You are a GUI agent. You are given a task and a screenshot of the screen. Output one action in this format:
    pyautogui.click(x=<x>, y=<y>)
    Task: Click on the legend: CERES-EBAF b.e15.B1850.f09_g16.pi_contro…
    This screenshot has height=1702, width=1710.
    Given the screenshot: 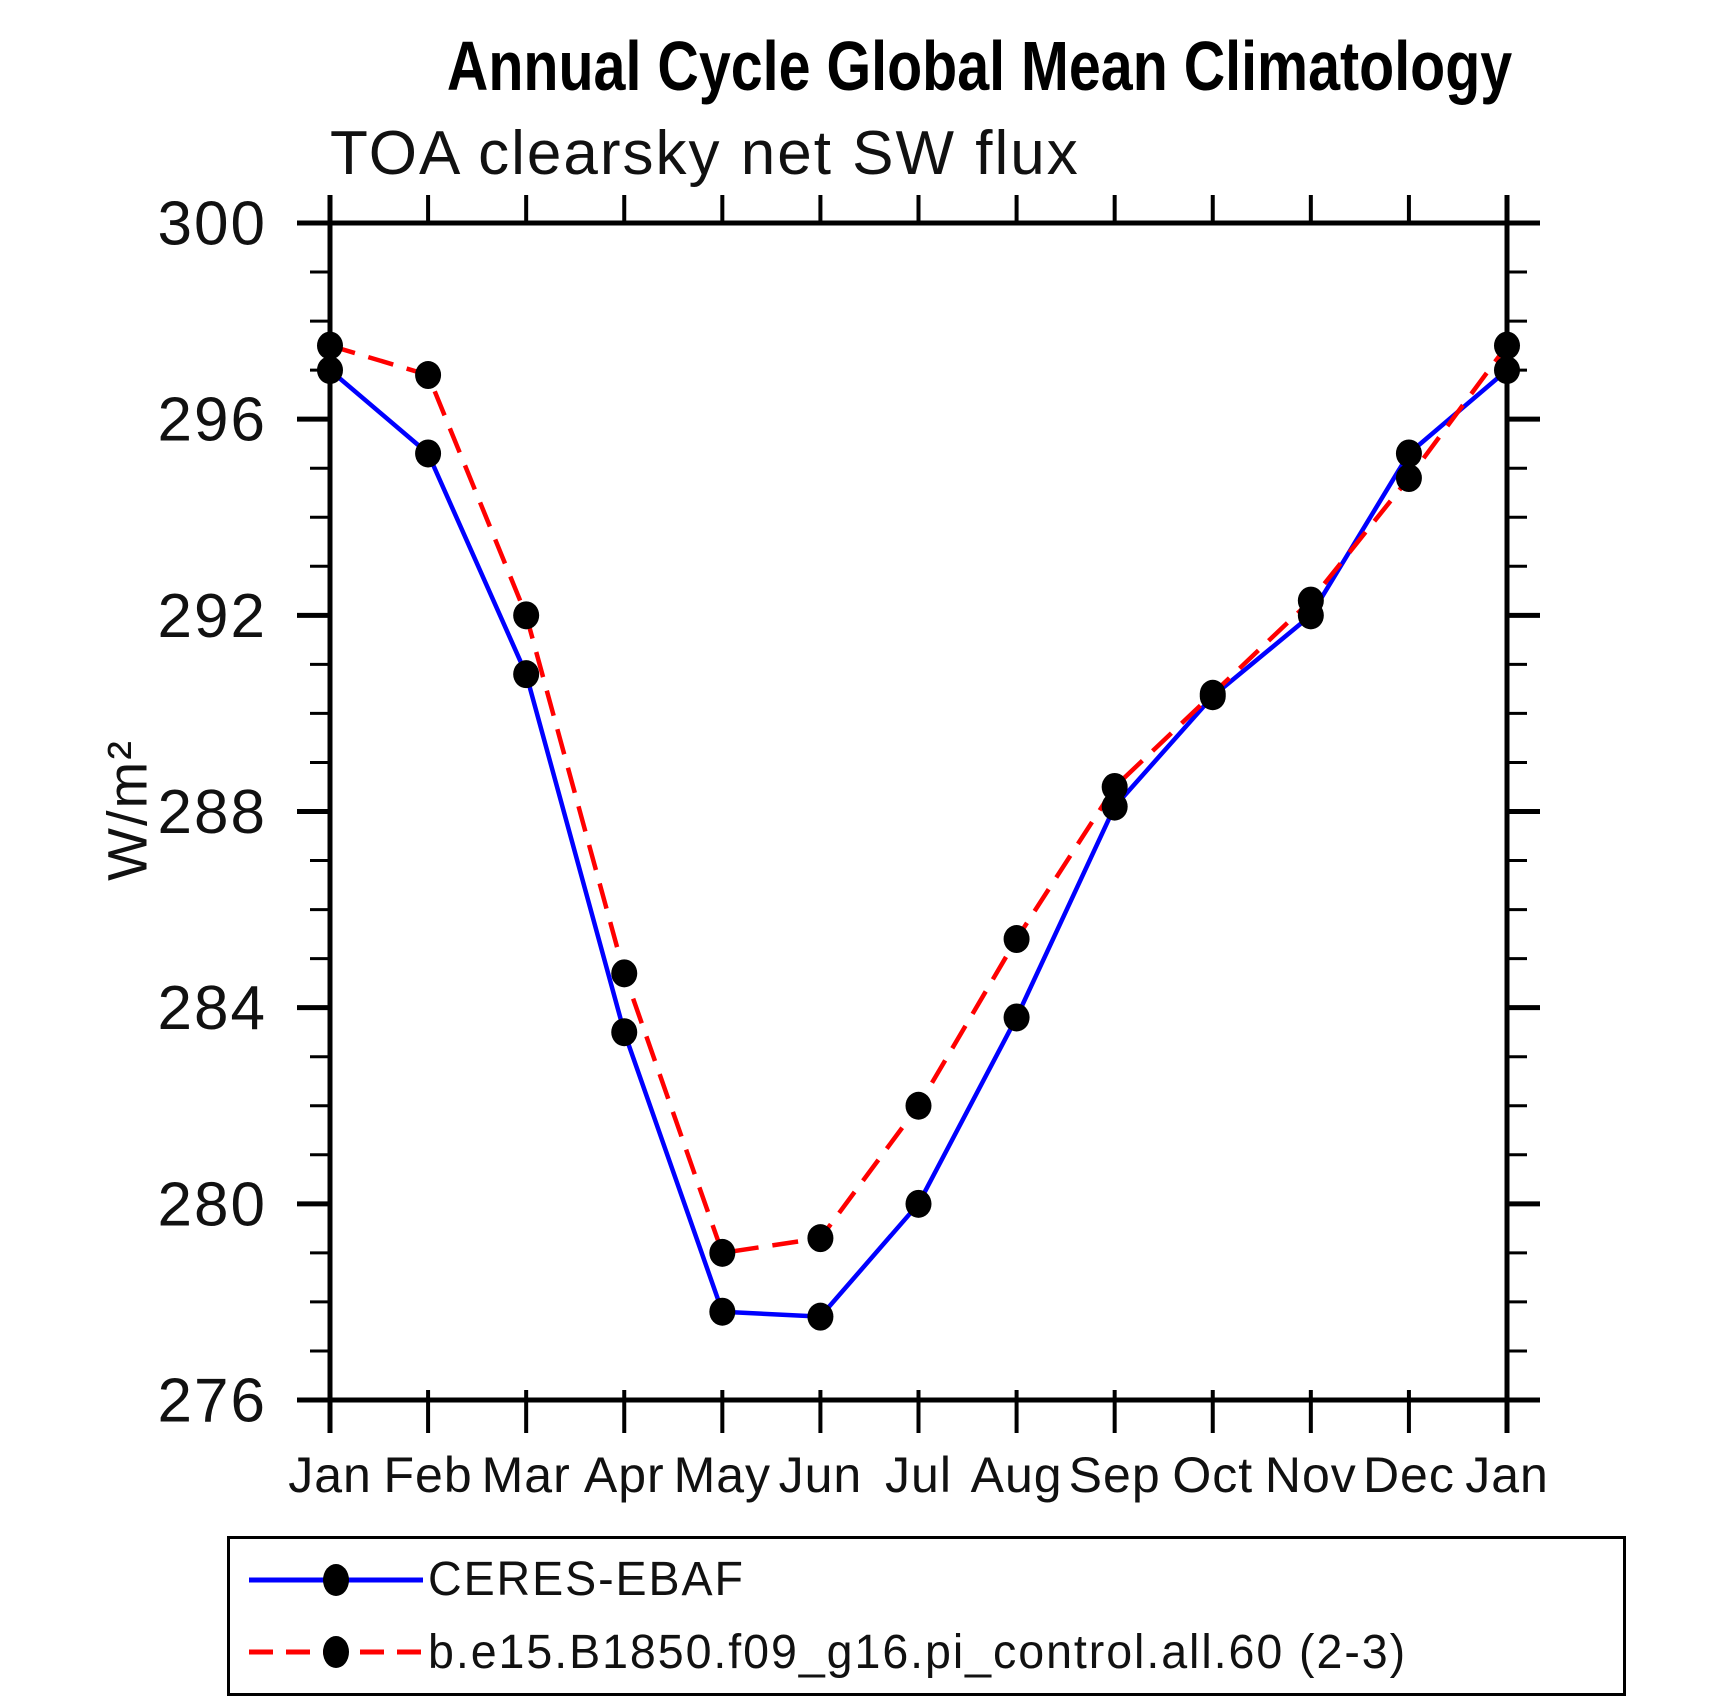 What is the action you would take?
    pyautogui.click(x=926, y=1616)
    